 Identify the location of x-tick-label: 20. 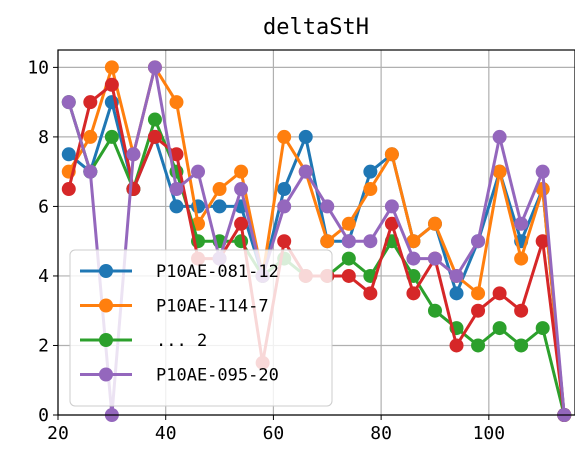
(58, 433).